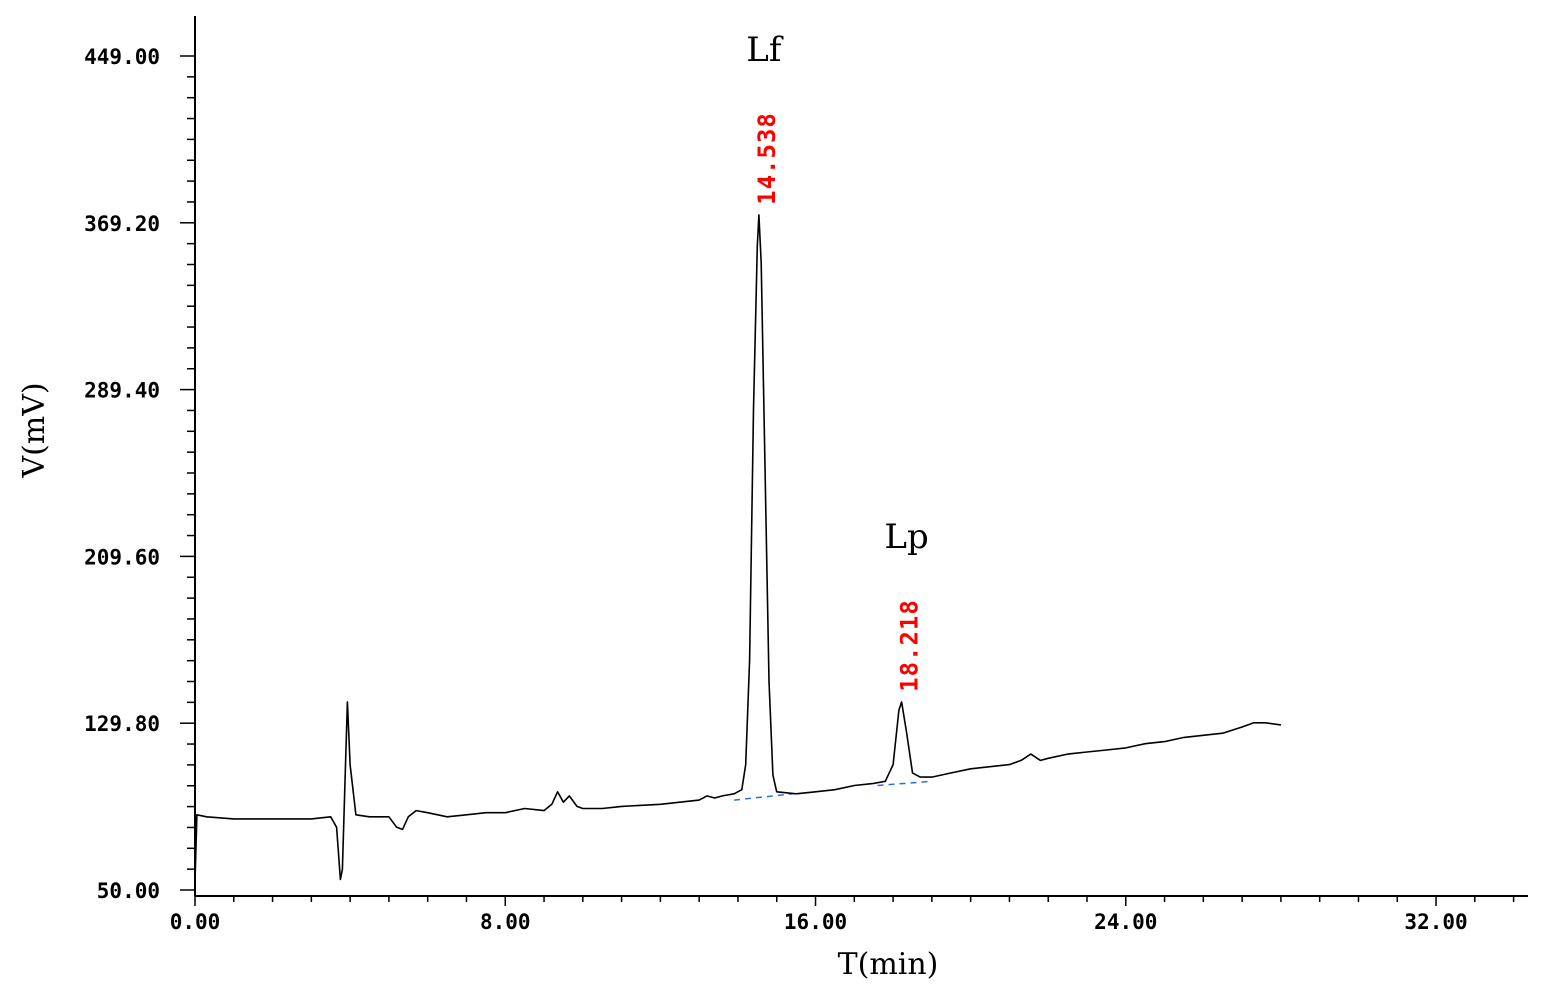 This screenshot has width=1546, height=1000. Describe the element at coordinates (765, 50) in the screenshot. I see `peak-name: Lf` at that location.